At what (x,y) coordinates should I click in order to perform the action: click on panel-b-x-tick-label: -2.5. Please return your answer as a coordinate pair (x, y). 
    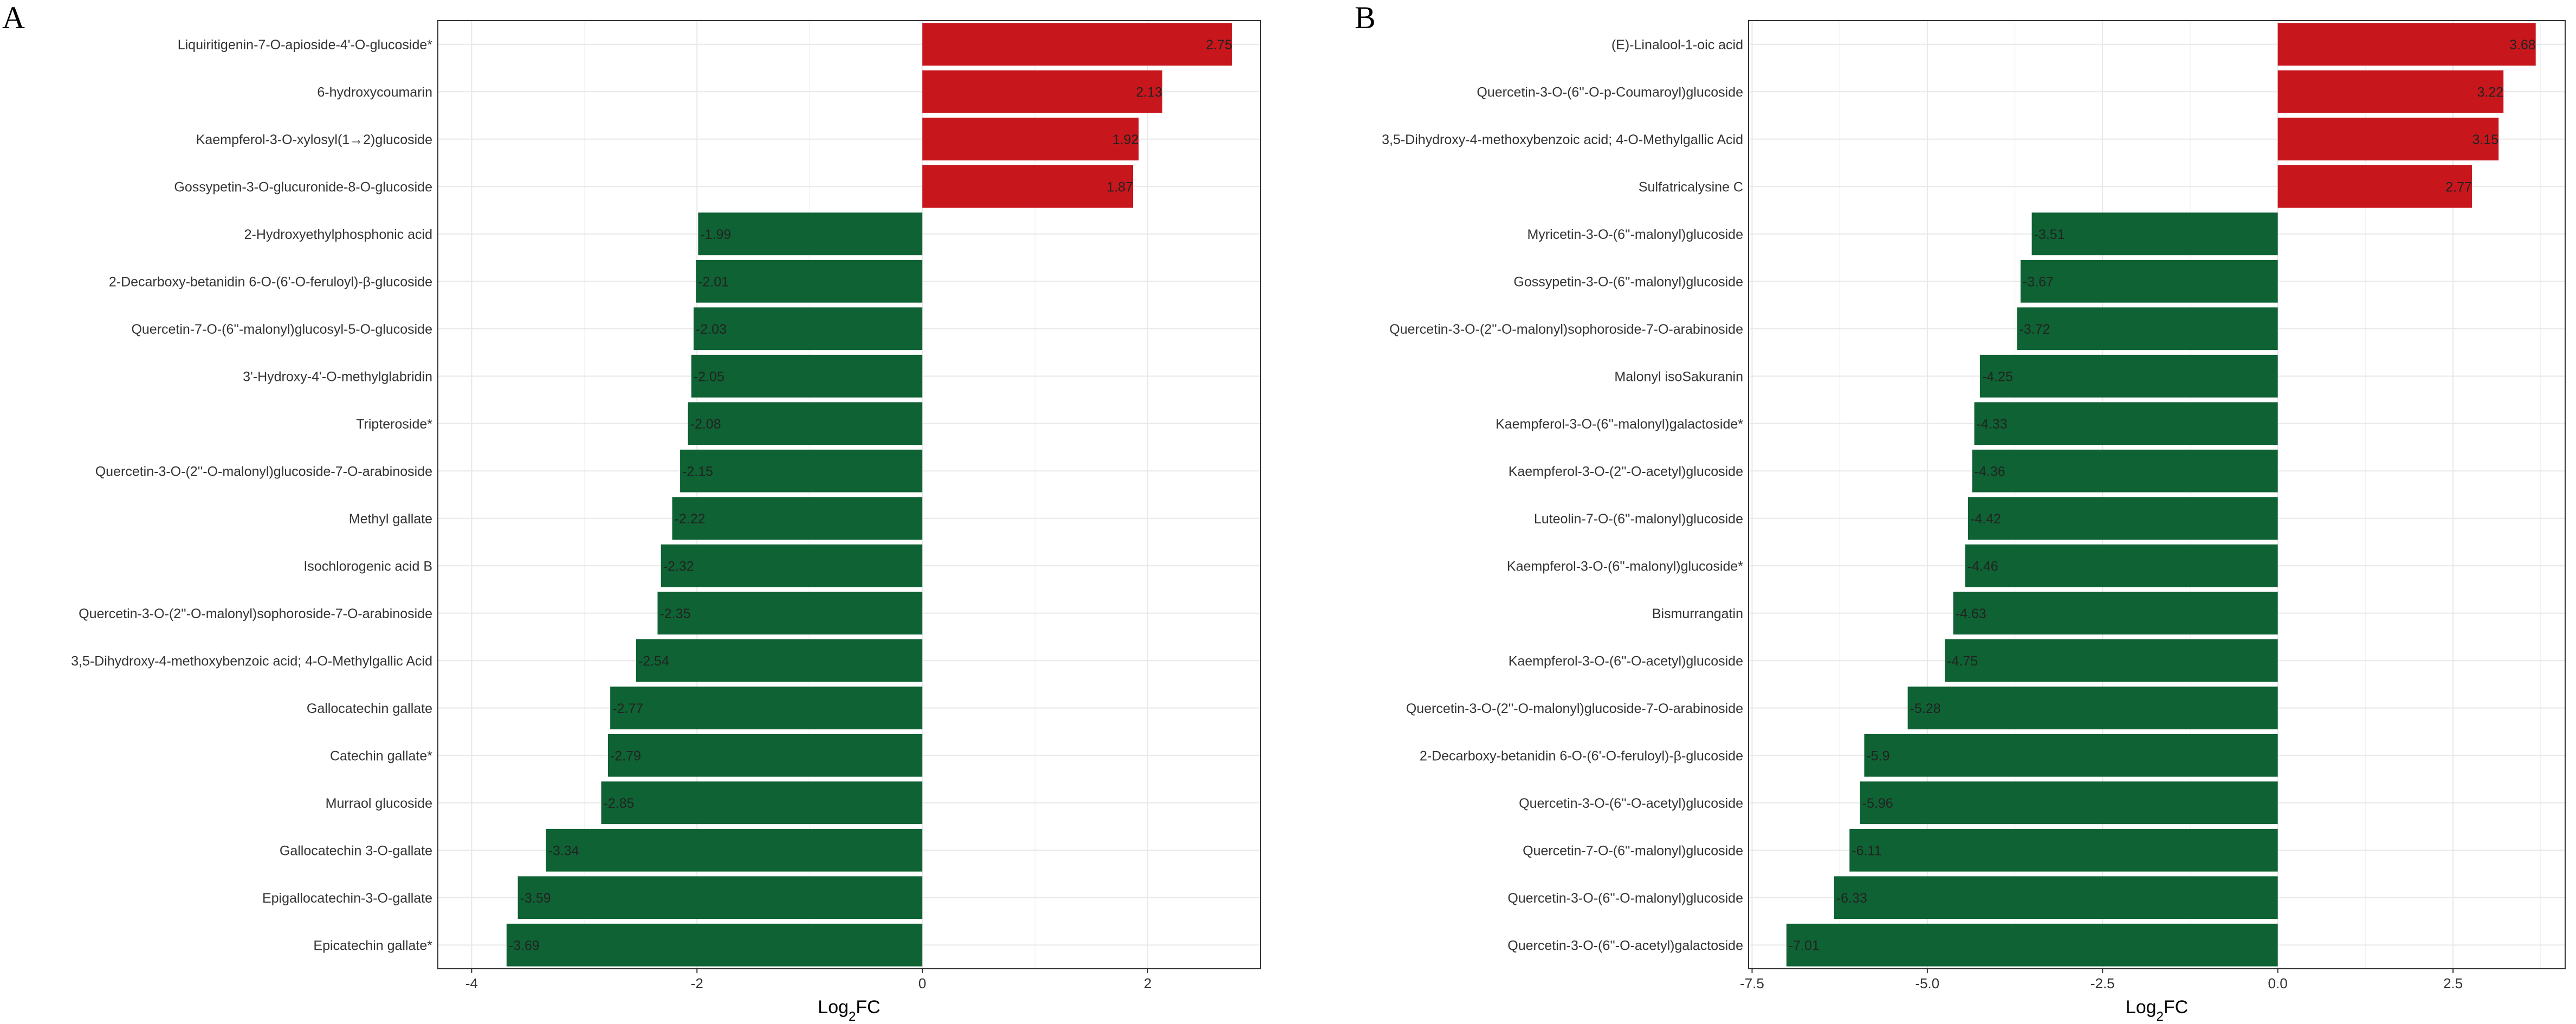
    Looking at the image, I should click on (2102, 983).